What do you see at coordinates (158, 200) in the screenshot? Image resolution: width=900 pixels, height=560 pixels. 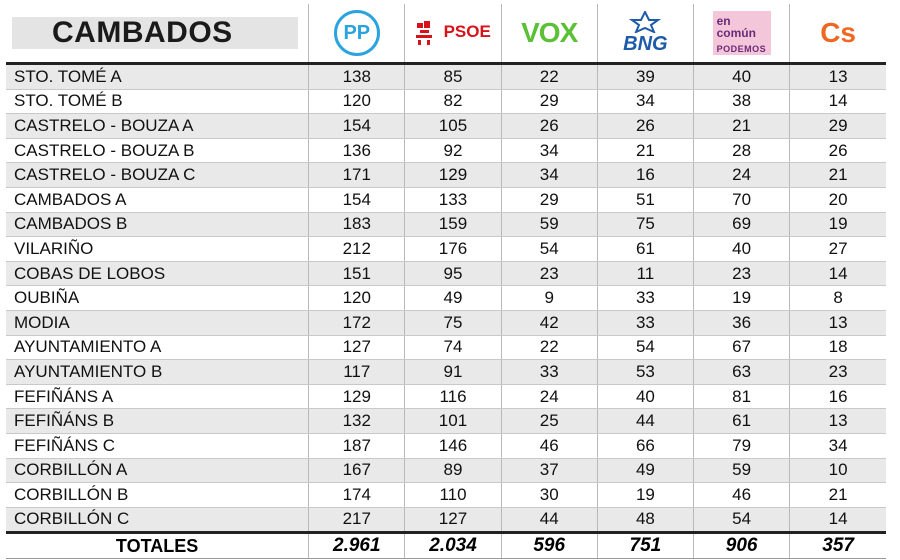 I see `polling-station-name: CAMBADOS A` at bounding box center [158, 200].